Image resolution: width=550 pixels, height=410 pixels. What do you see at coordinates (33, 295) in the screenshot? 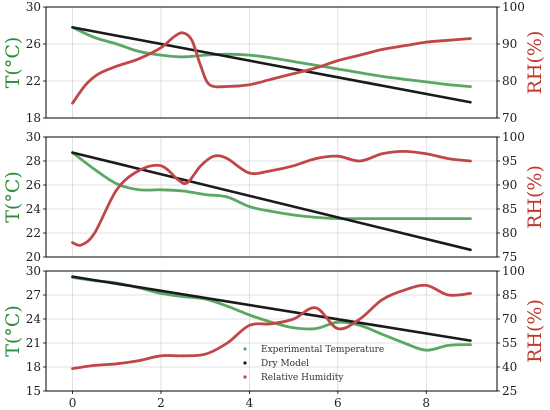
I see `y-left-tick-label: 27` at bounding box center [33, 295].